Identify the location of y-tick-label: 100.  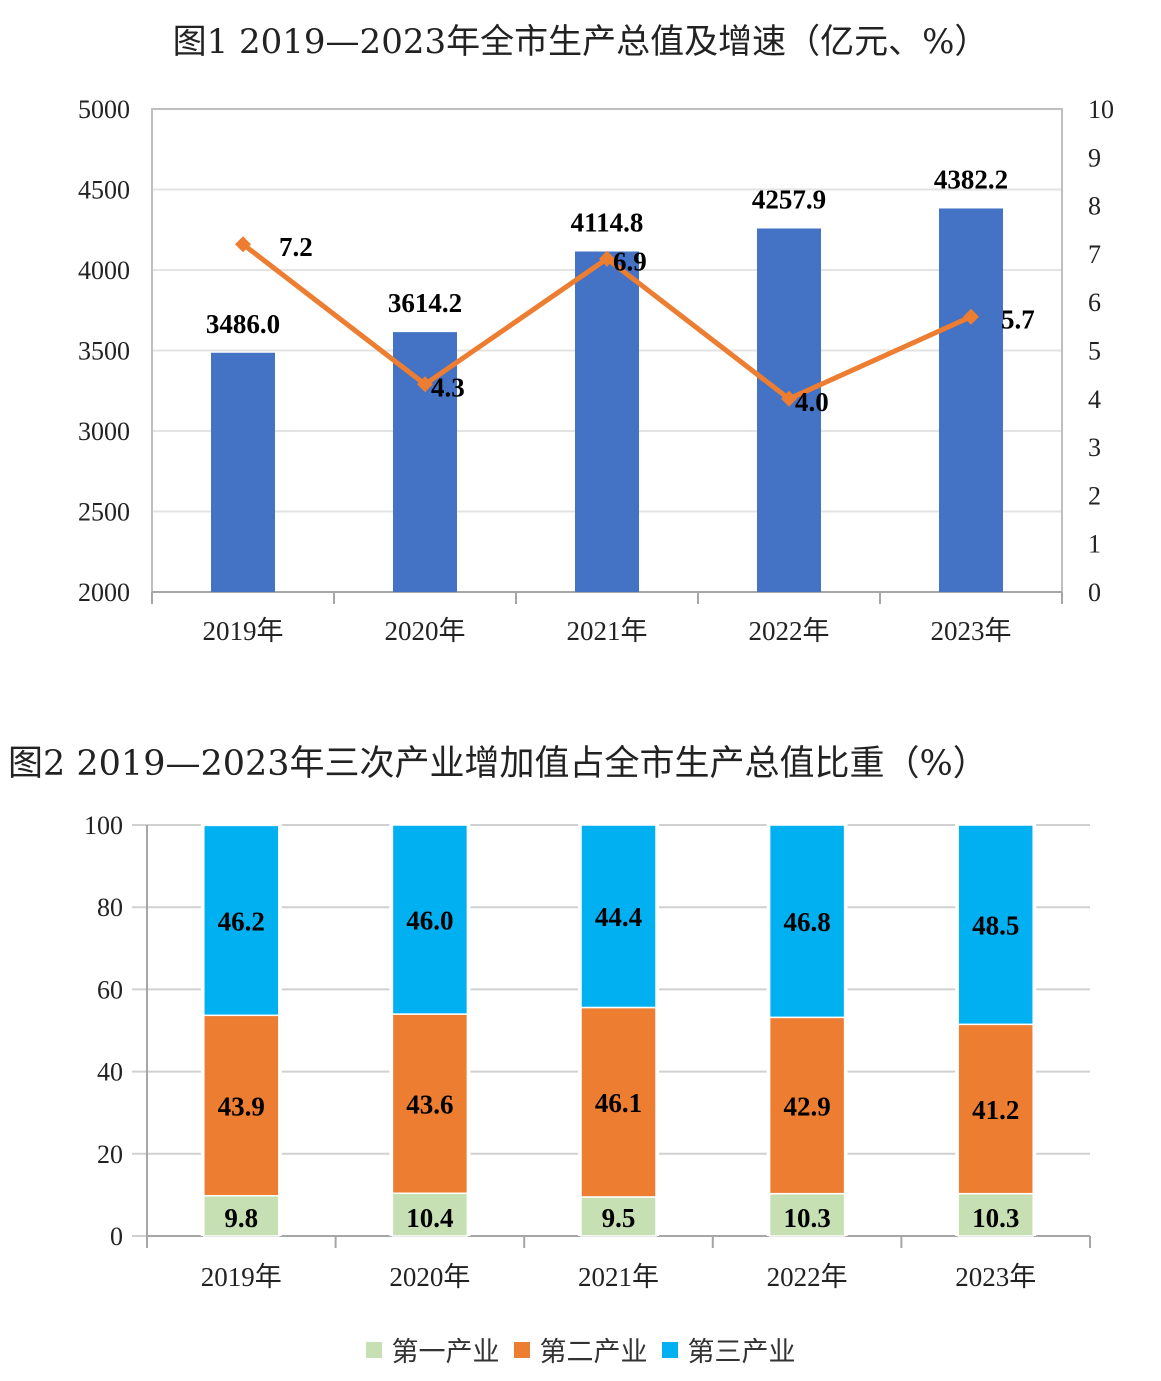
(103, 825).